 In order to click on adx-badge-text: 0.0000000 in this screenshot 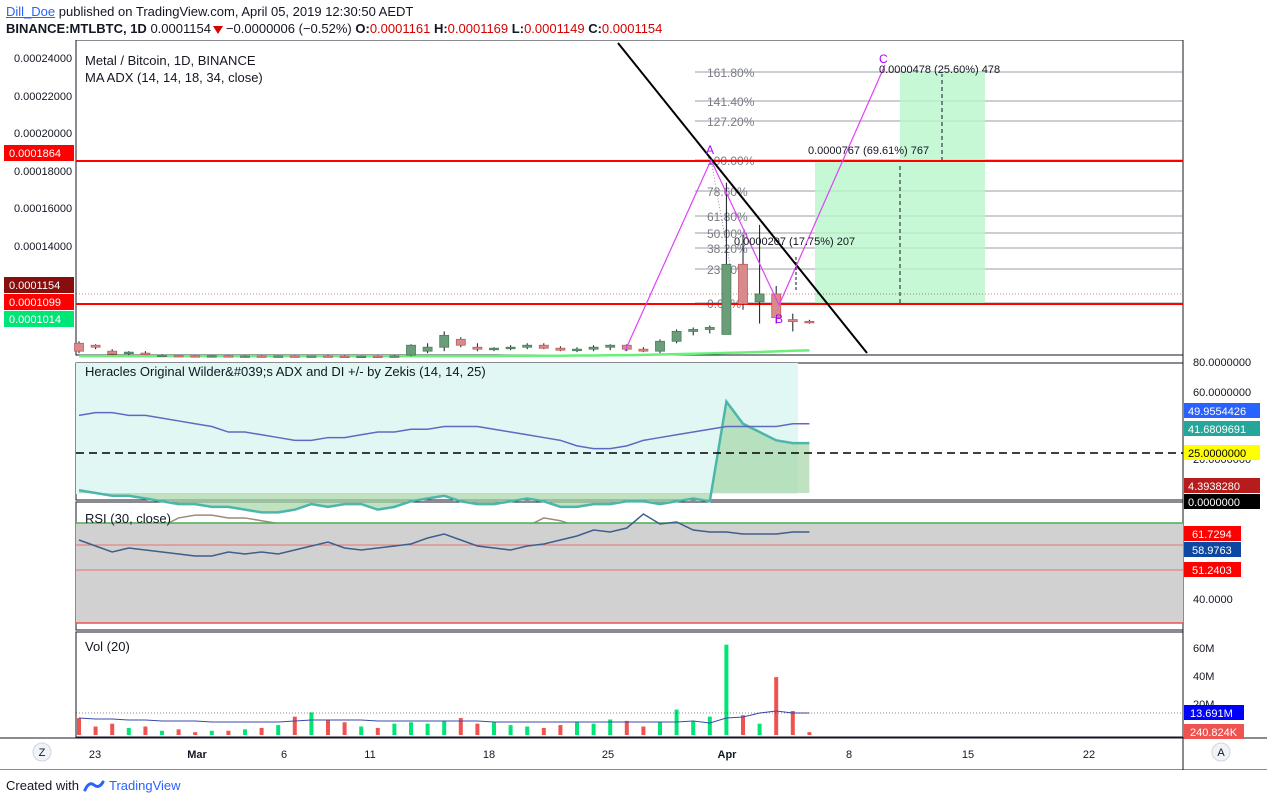, I will do `click(1214, 503)`.